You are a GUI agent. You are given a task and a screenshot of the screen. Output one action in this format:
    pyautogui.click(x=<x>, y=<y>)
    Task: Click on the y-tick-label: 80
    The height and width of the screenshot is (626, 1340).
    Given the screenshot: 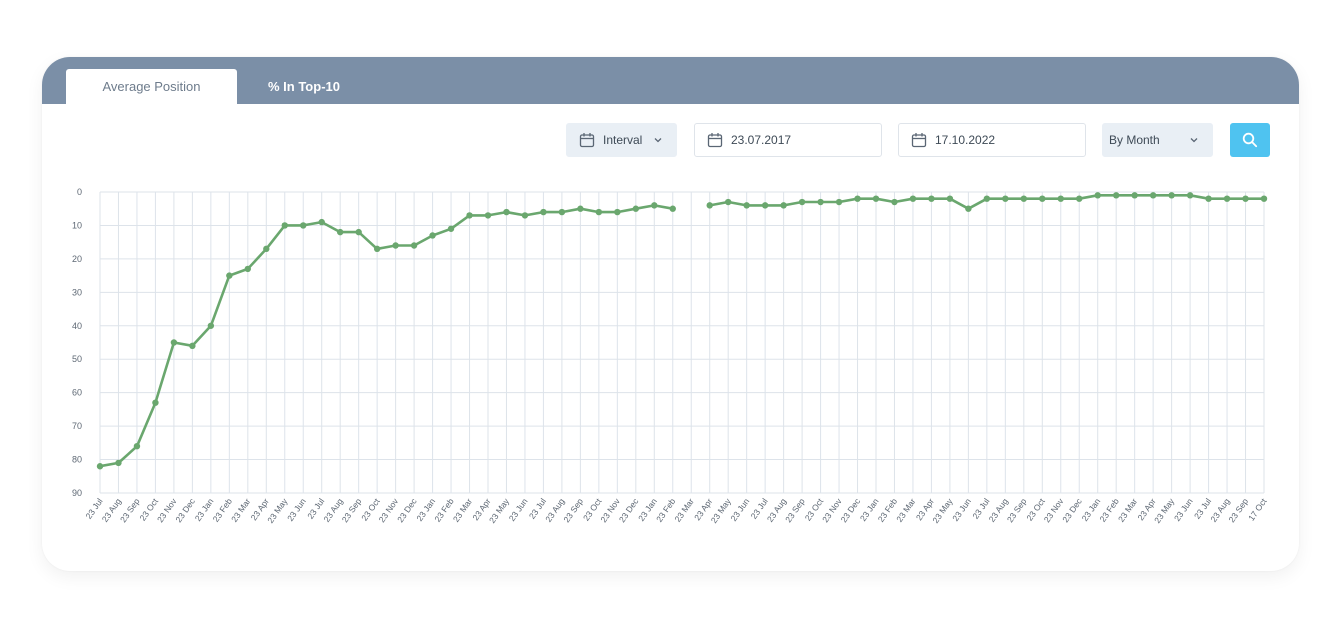 What is the action you would take?
    pyautogui.click(x=77, y=460)
    